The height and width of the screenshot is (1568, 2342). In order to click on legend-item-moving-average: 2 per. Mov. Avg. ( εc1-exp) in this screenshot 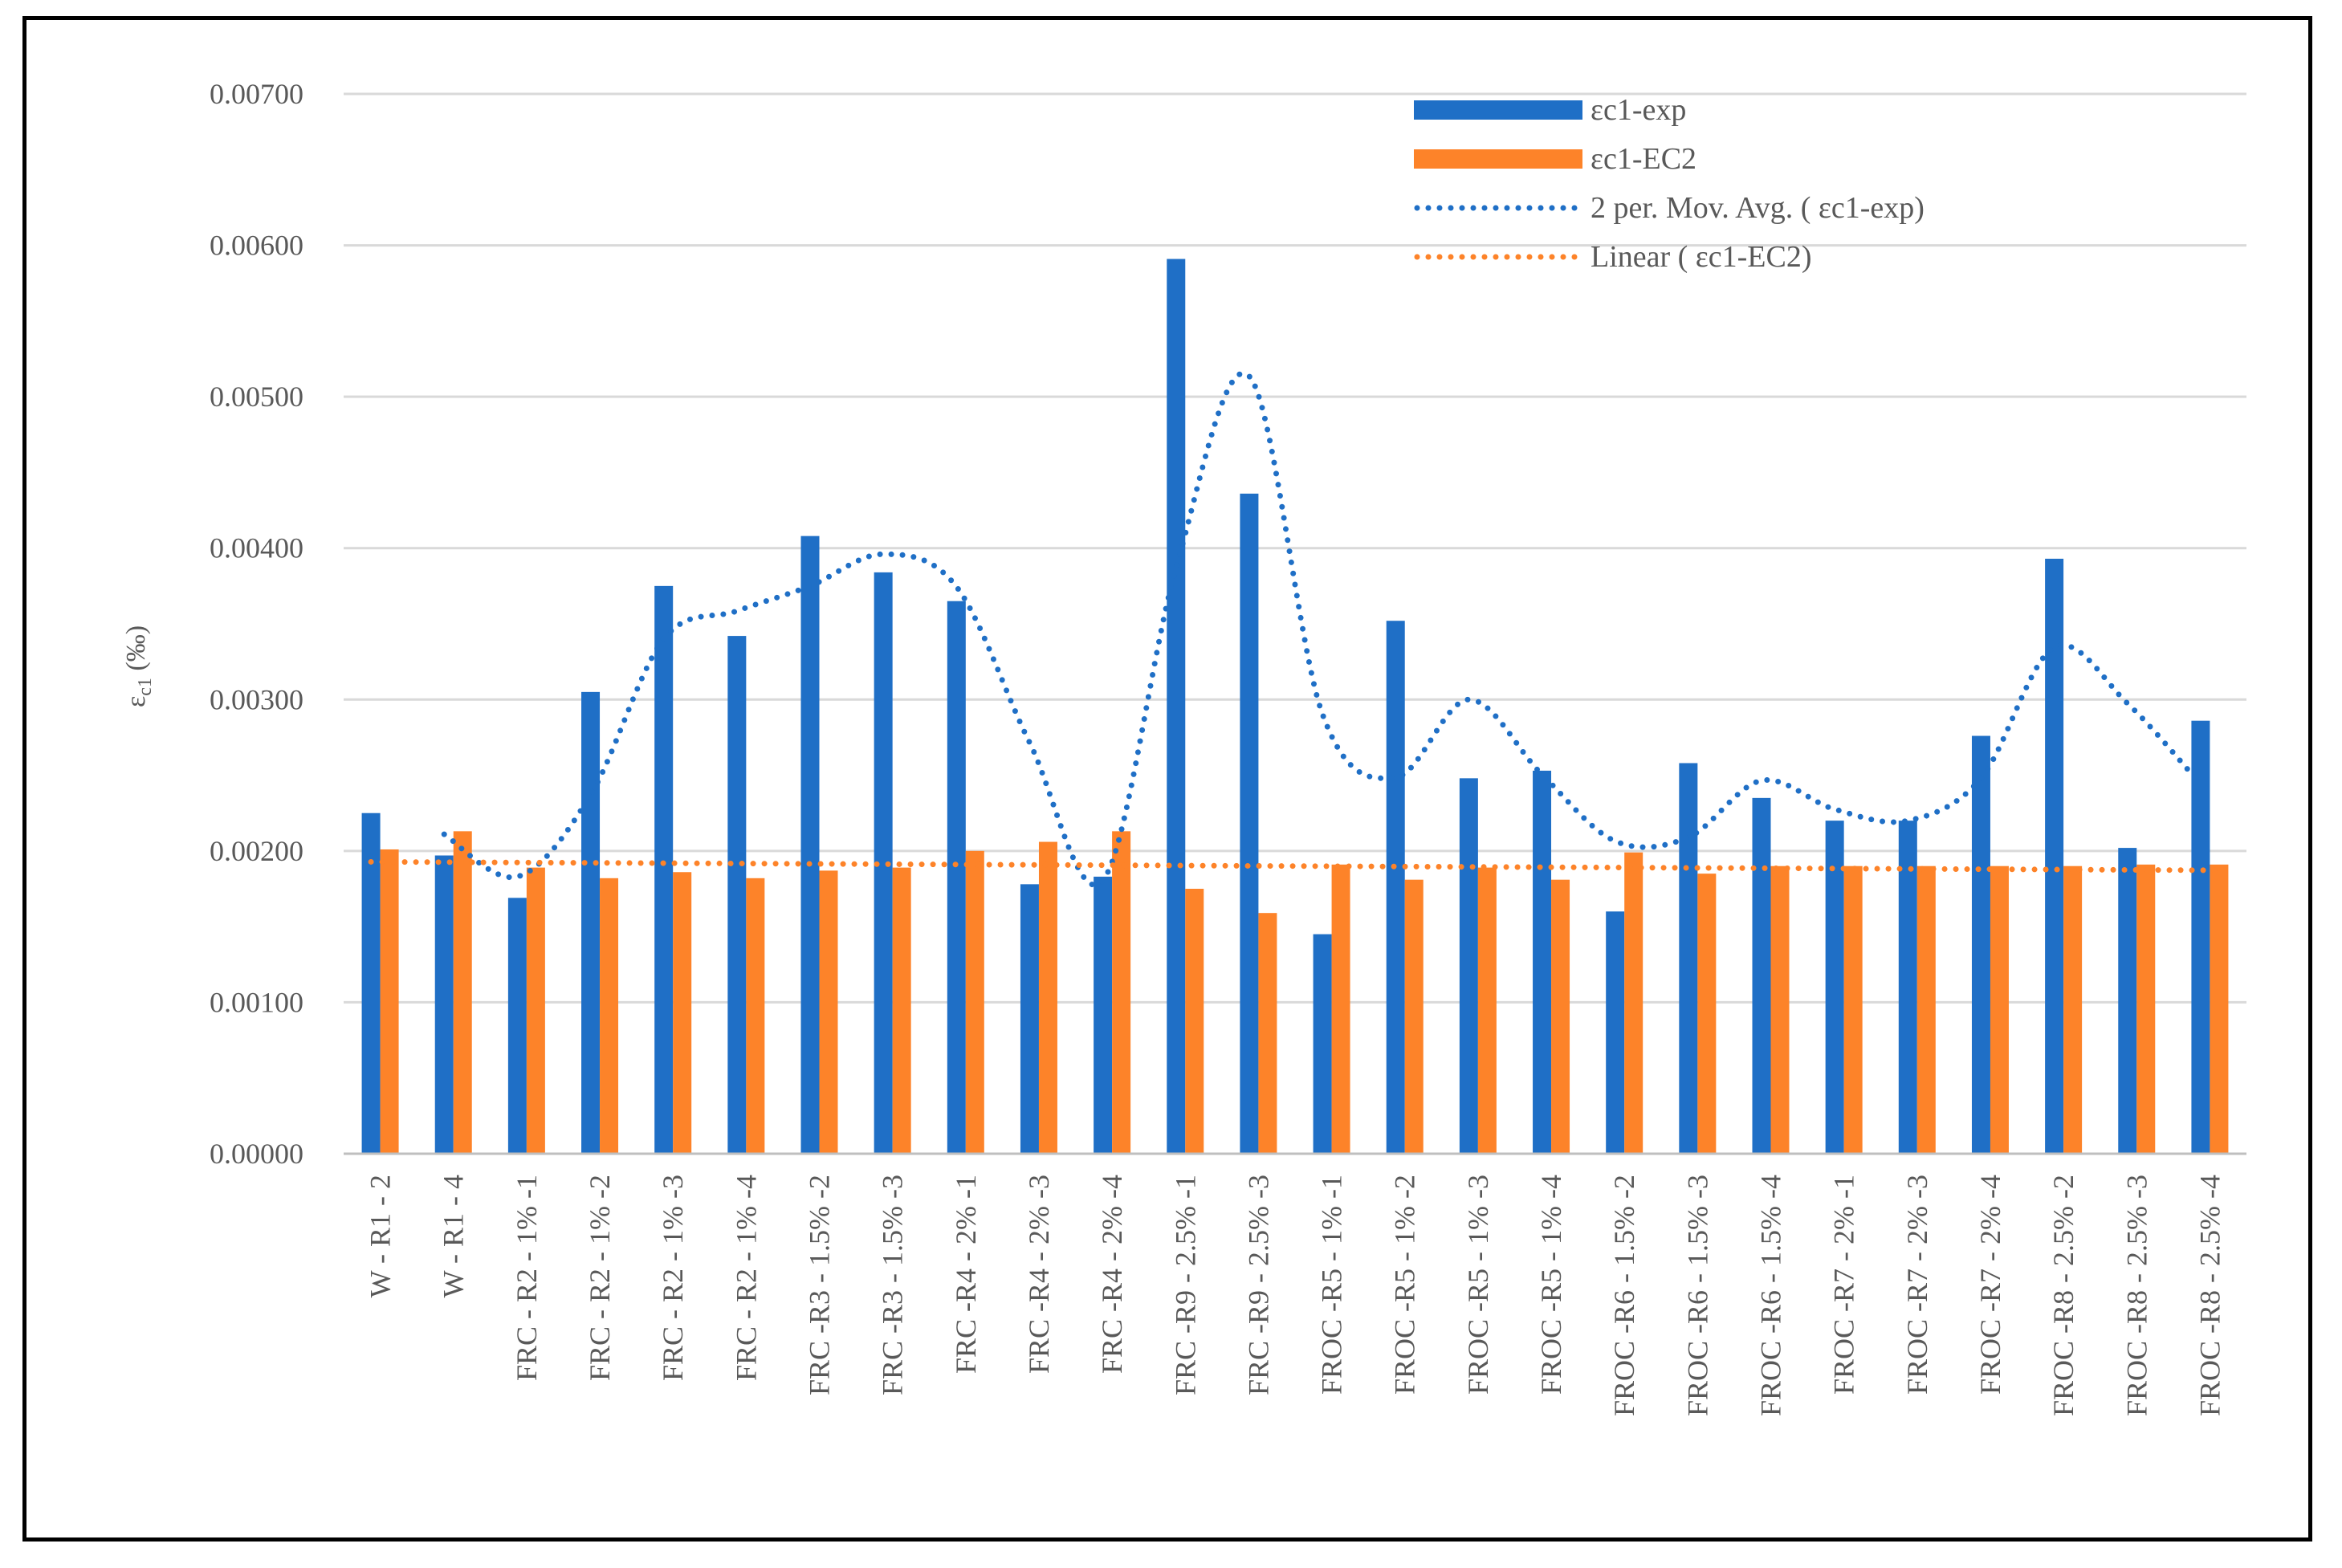, I will do `click(1669, 208)`.